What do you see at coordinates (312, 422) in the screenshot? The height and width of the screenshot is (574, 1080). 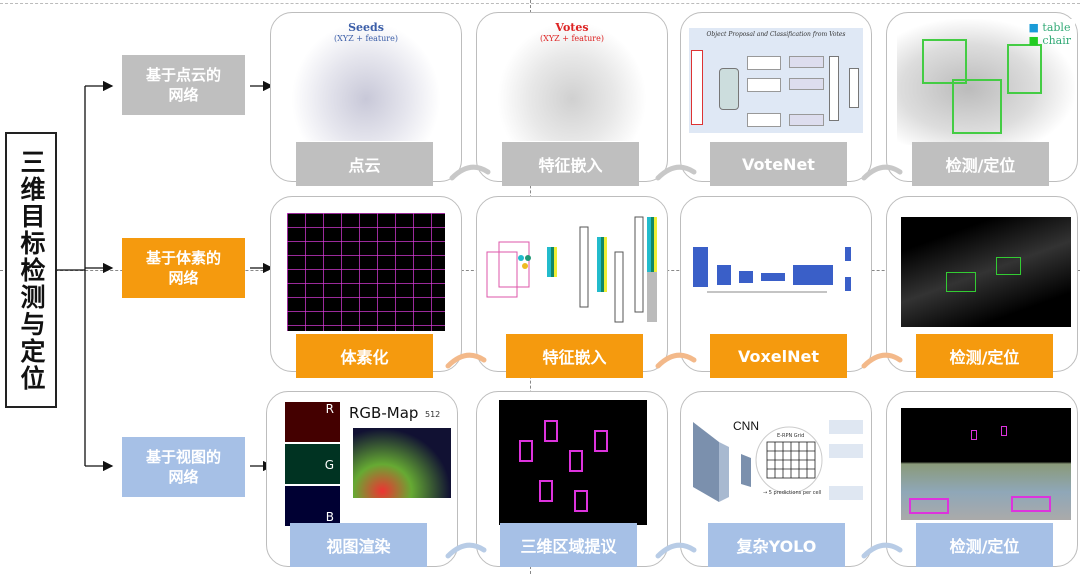 I see `channel-r: R` at bounding box center [312, 422].